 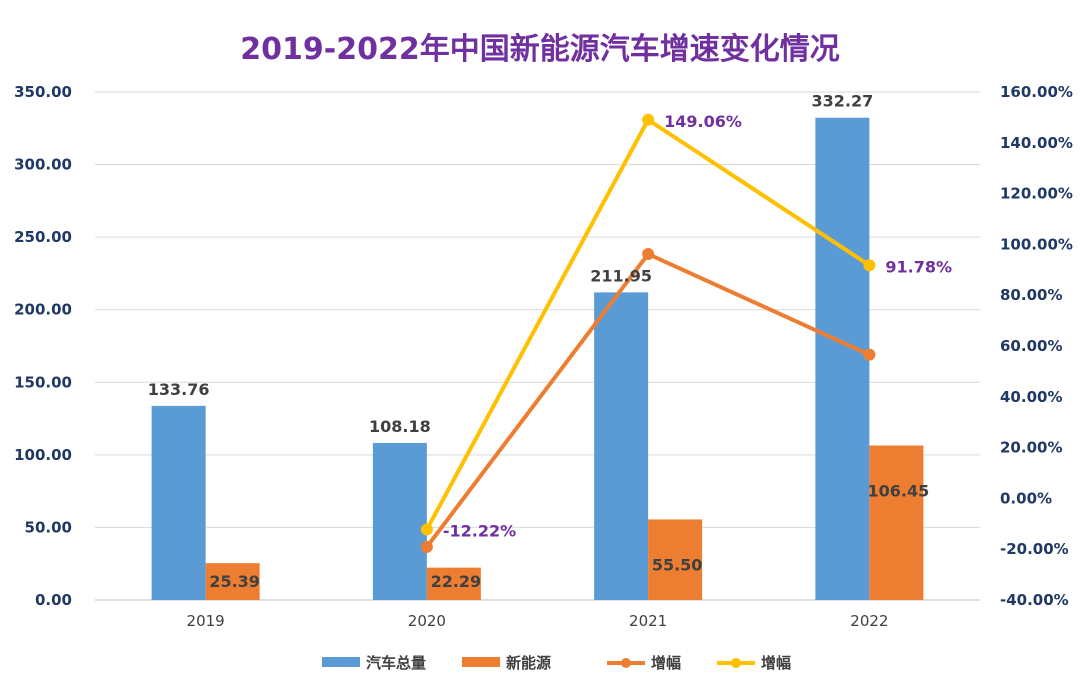 What do you see at coordinates (1026, 498) in the screenshot?
I see `right-tick-label: 0.00%` at bounding box center [1026, 498].